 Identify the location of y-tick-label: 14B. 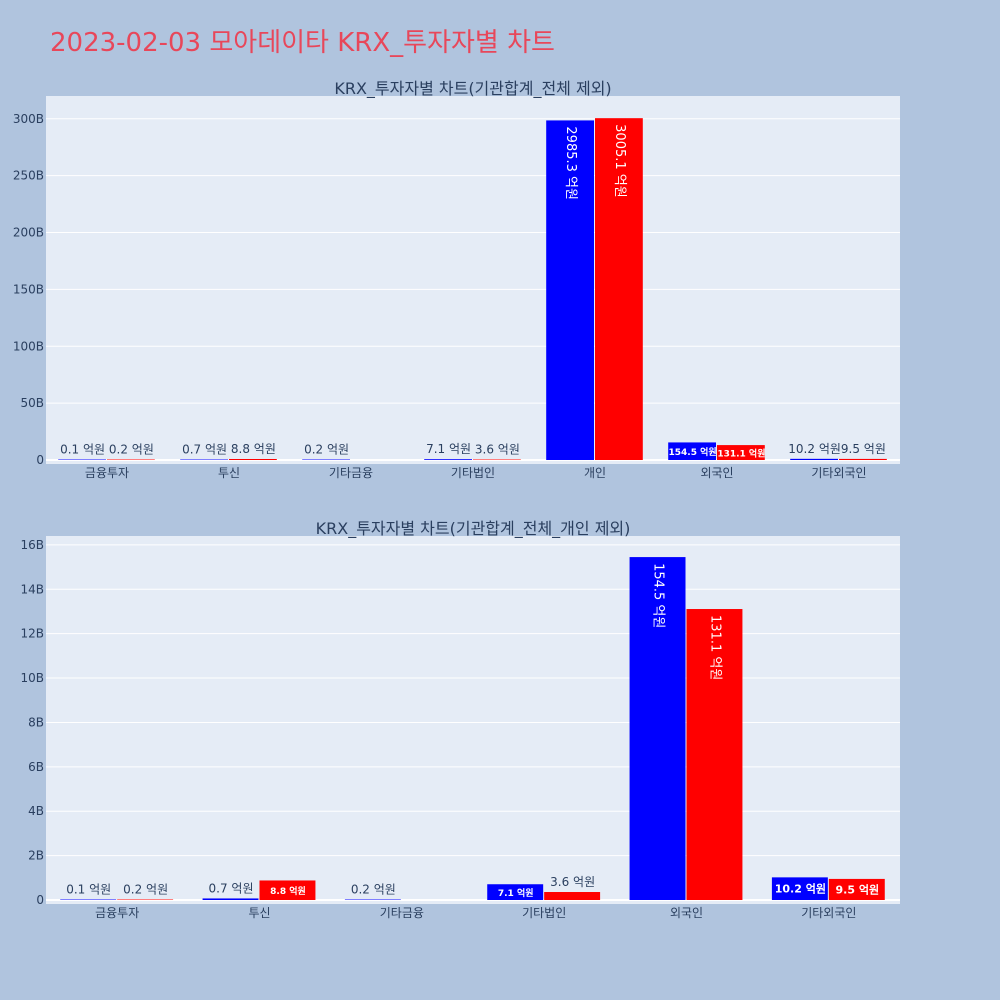
(32, 589).